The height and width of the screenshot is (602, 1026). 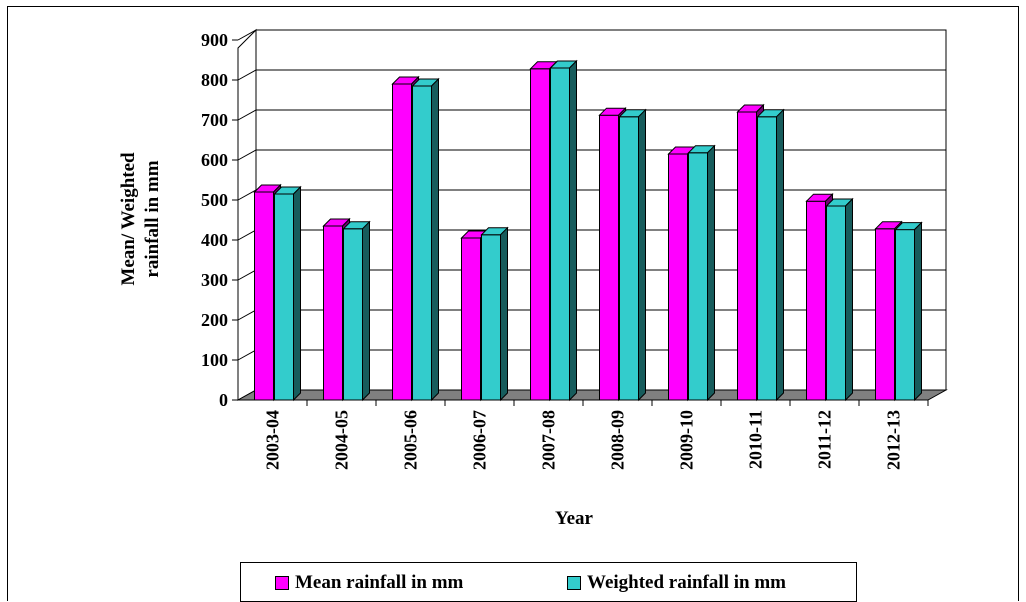 What do you see at coordinates (687, 440) in the screenshot?
I see `x-tick-label: 2009-10` at bounding box center [687, 440].